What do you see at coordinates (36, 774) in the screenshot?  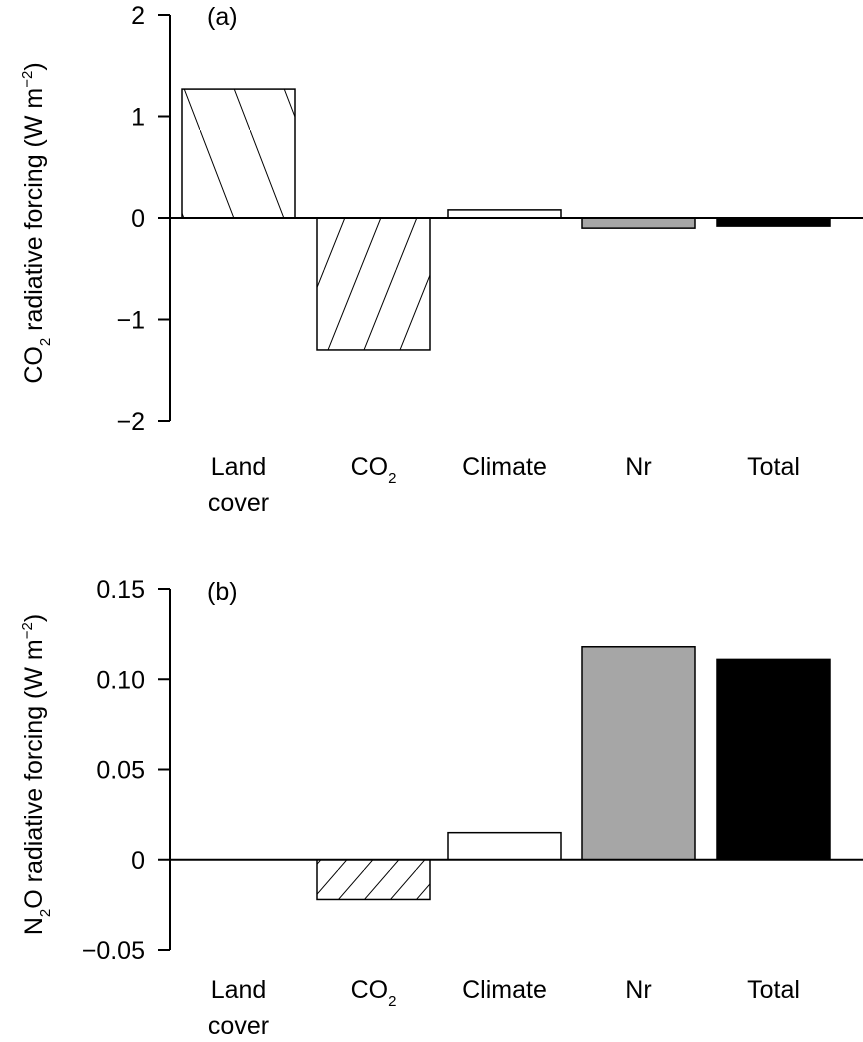 I see `y-axis-title: N2O radiative forcing (W m−2)` at bounding box center [36, 774].